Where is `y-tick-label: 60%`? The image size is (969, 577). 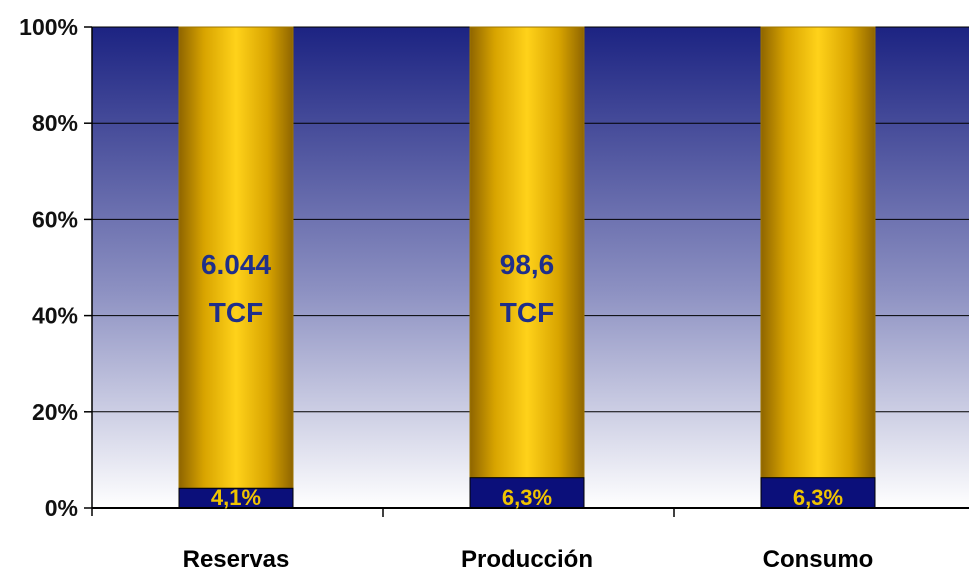
y-tick-label: 60% is located at coordinates (55, 219).